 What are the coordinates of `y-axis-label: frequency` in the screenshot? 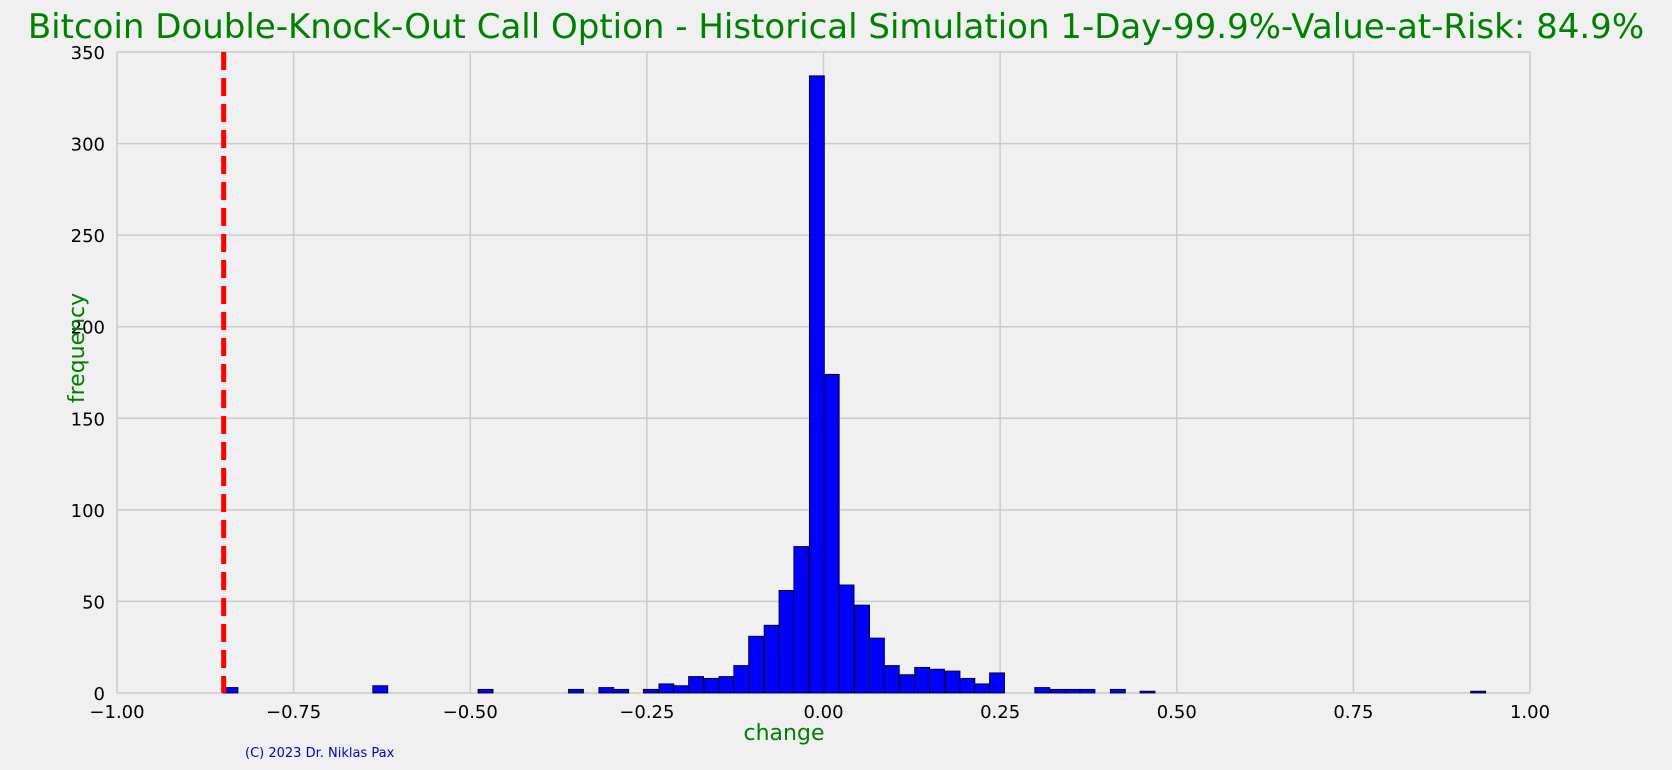 It's located at (77, 348).